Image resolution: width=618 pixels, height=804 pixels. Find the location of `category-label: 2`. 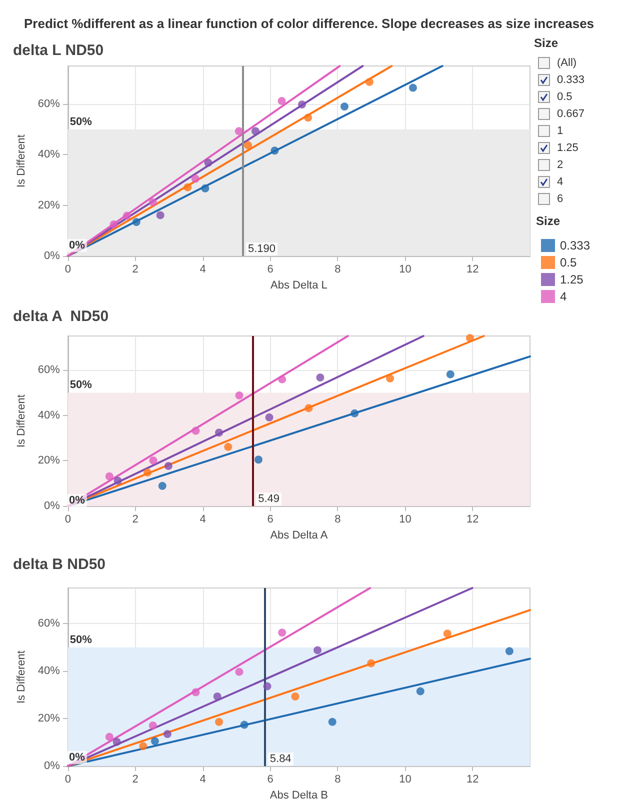

category-label: 2 is located at coordinates (560, 164).